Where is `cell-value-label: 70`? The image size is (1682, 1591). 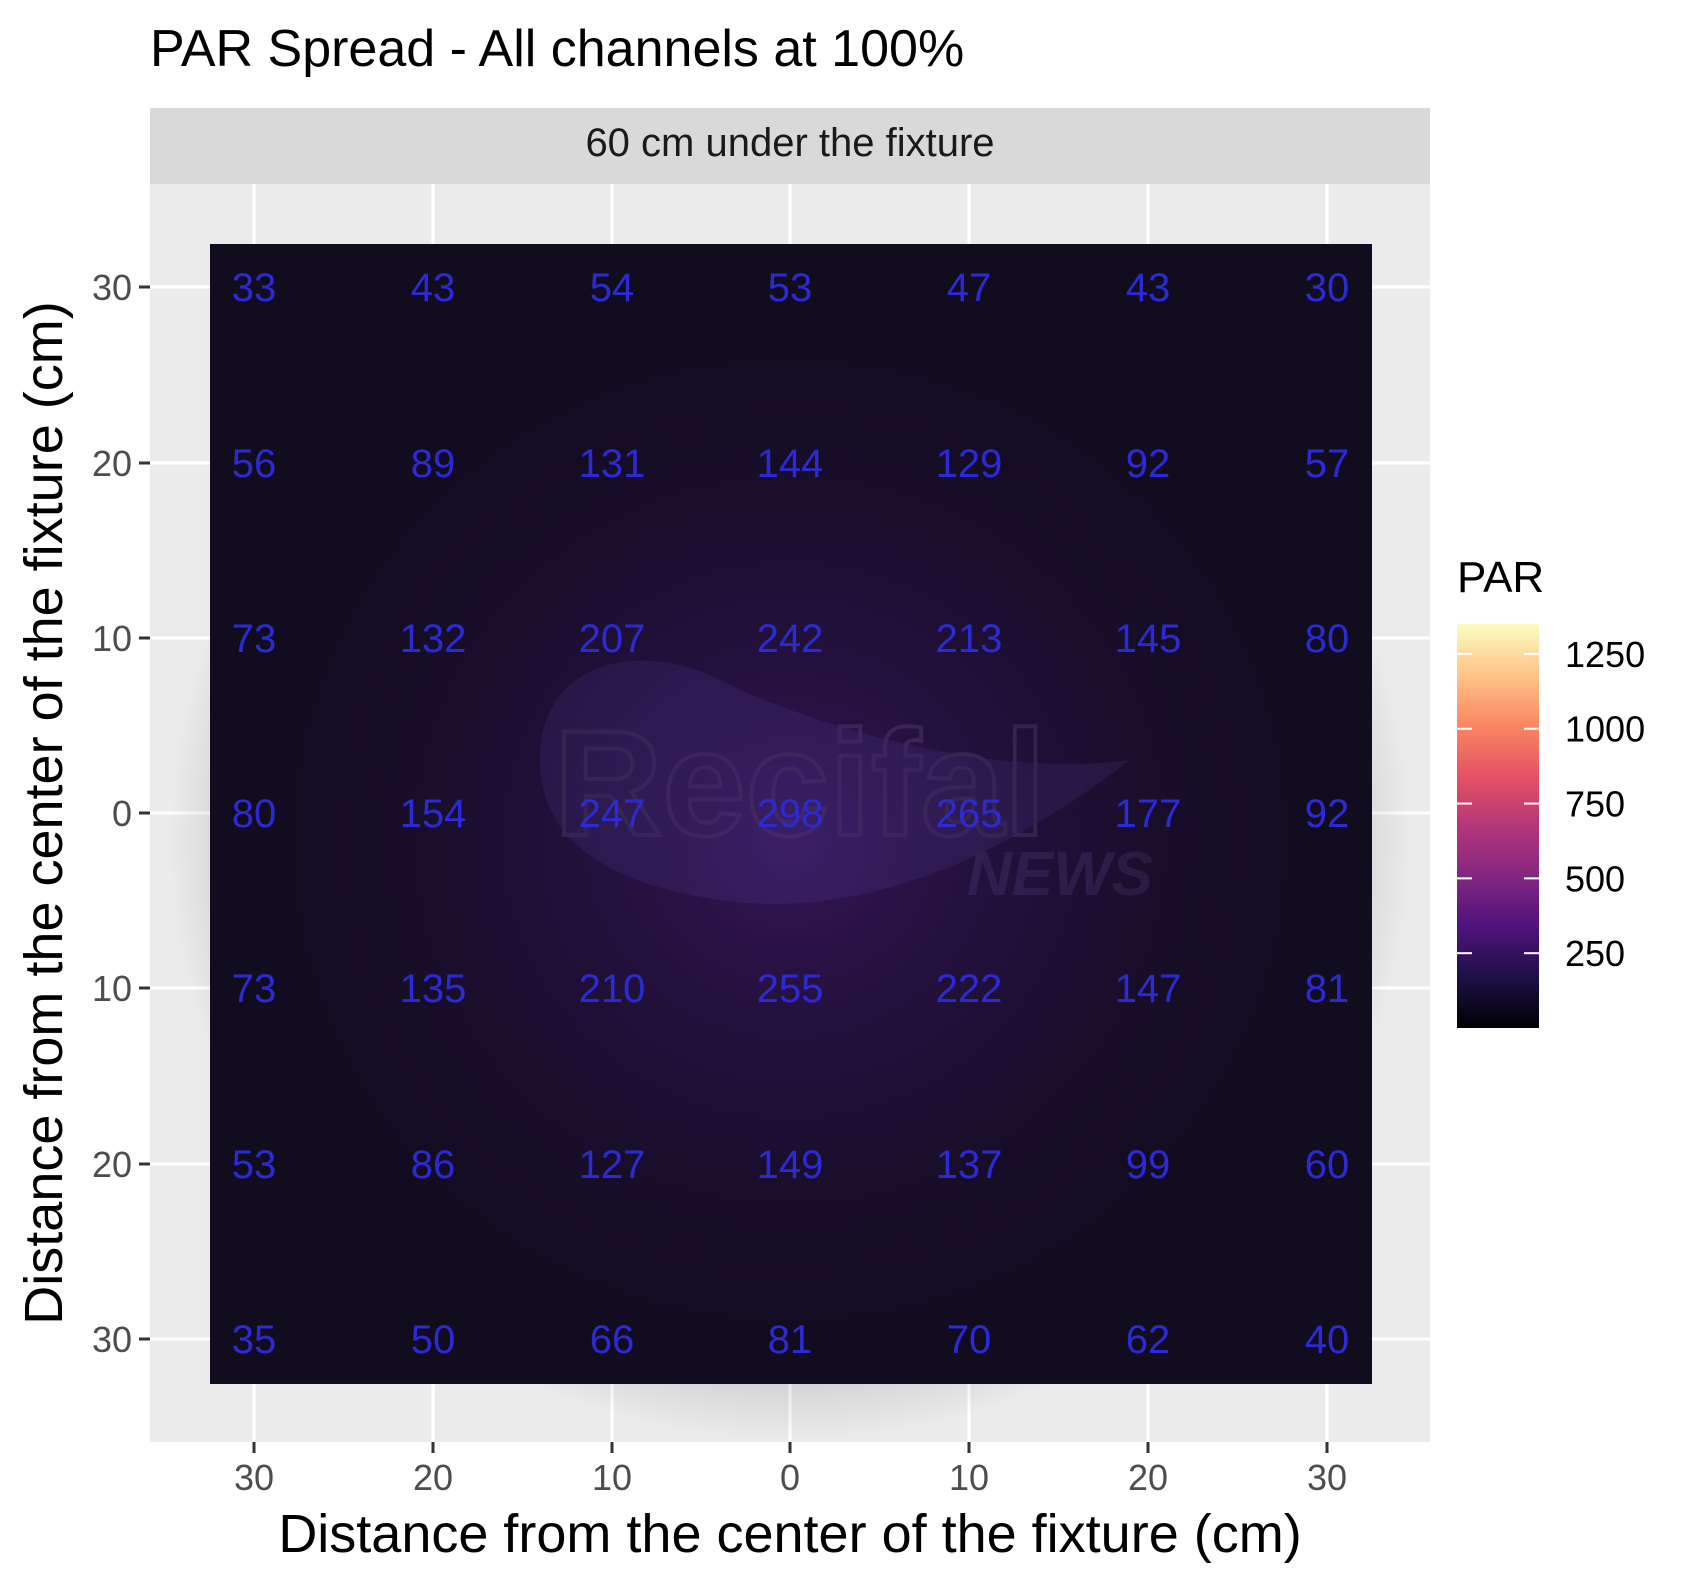
cell-value-label: 70 is located at coordinates (969, 1340).